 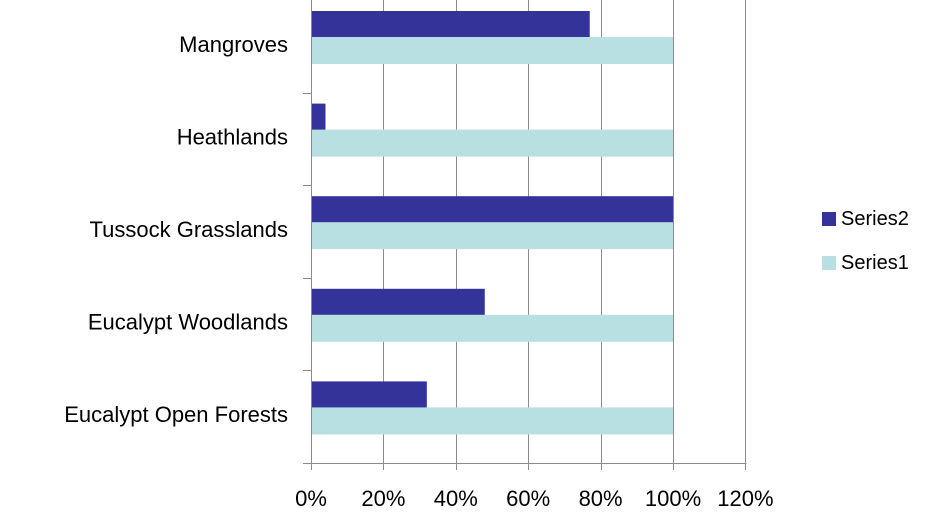 I want to click on x-tick-label-0: 0%, so click(x=311, y=498).